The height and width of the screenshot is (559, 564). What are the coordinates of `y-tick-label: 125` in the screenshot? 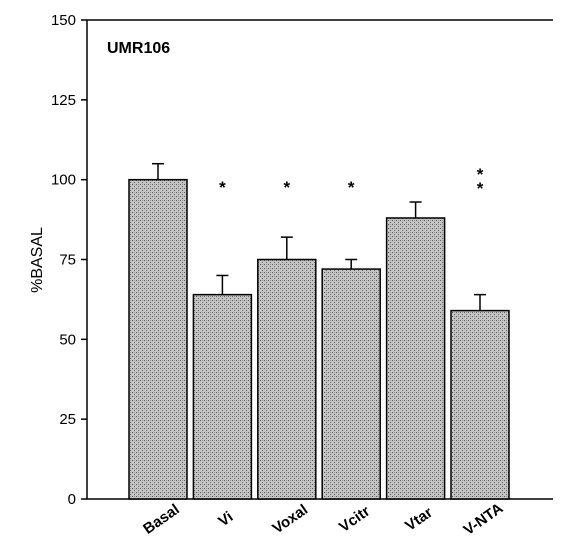 It's located at (63, 100).